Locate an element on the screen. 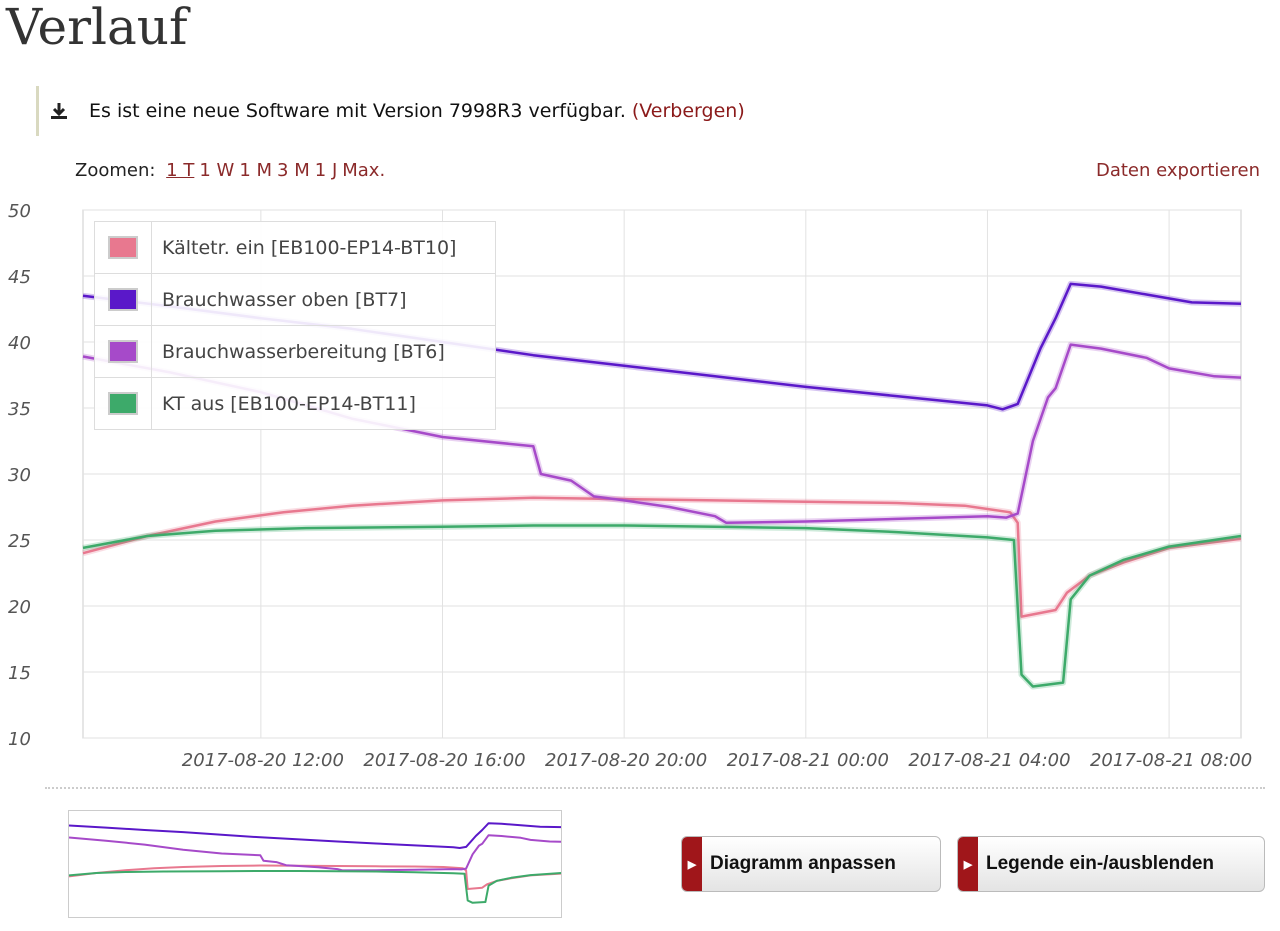  legend-label: Brauchwasser oben [BT7] is located at coordinates (284, 299).